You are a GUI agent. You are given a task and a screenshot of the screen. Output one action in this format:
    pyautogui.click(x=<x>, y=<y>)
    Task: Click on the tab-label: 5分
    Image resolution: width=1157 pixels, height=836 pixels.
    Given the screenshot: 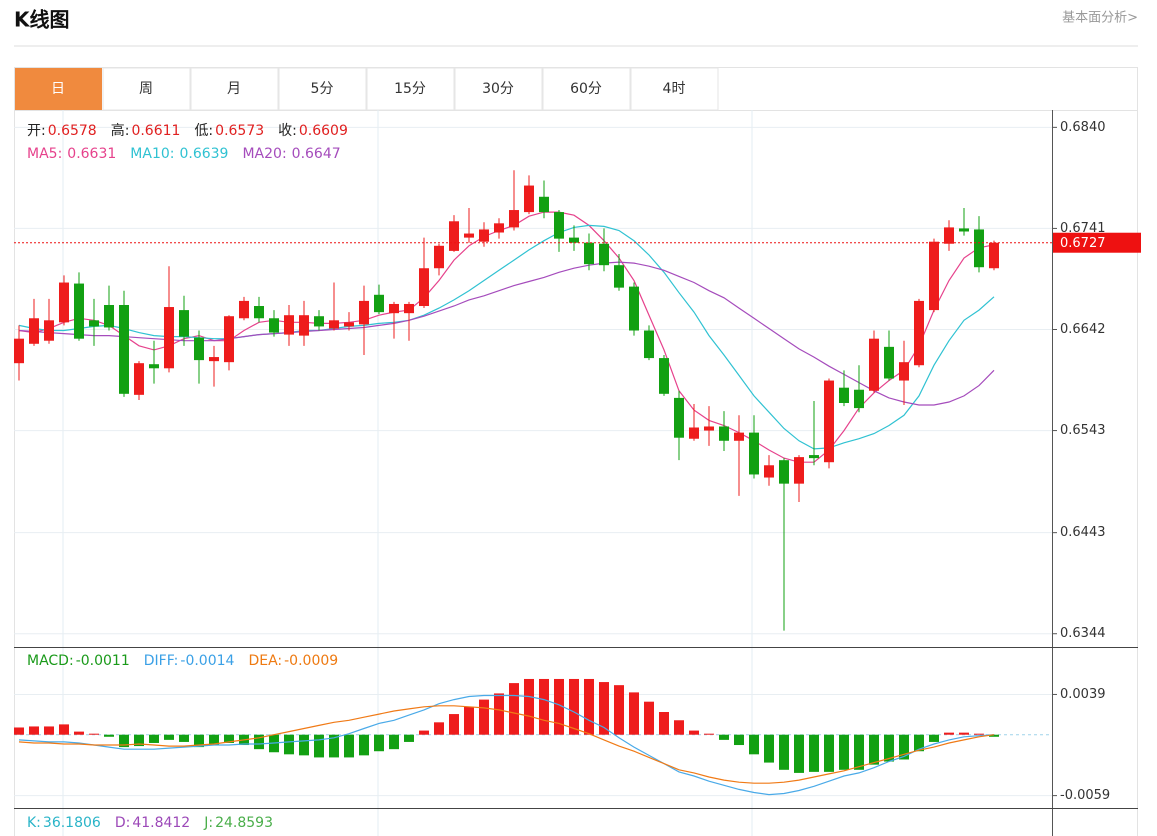 What is the action you would take?
    pyautogui.click(x=322, y=89)
    